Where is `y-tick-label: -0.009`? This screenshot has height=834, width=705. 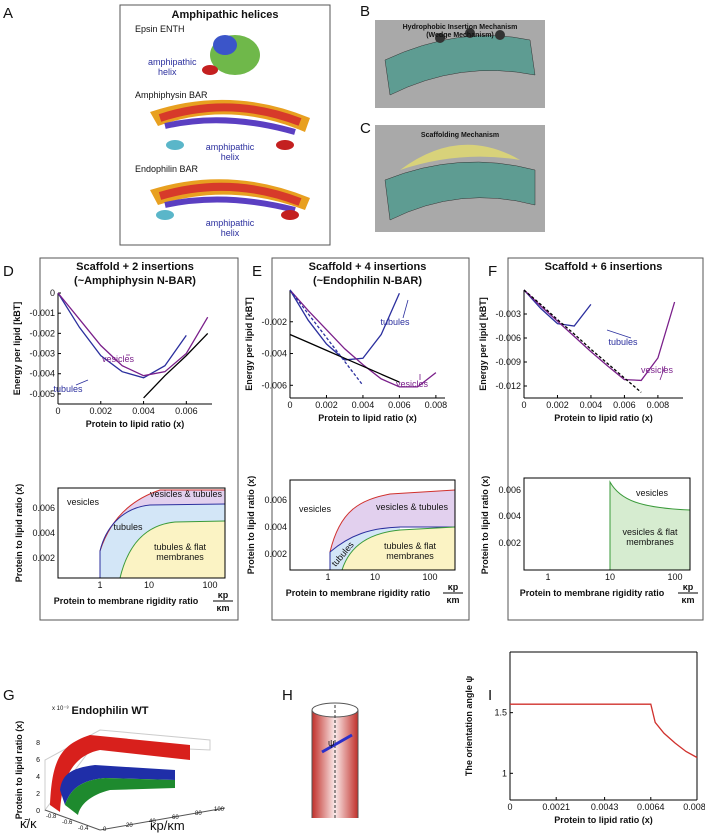 y-tick-label: -0.009 is located at coordinates (508, 362).